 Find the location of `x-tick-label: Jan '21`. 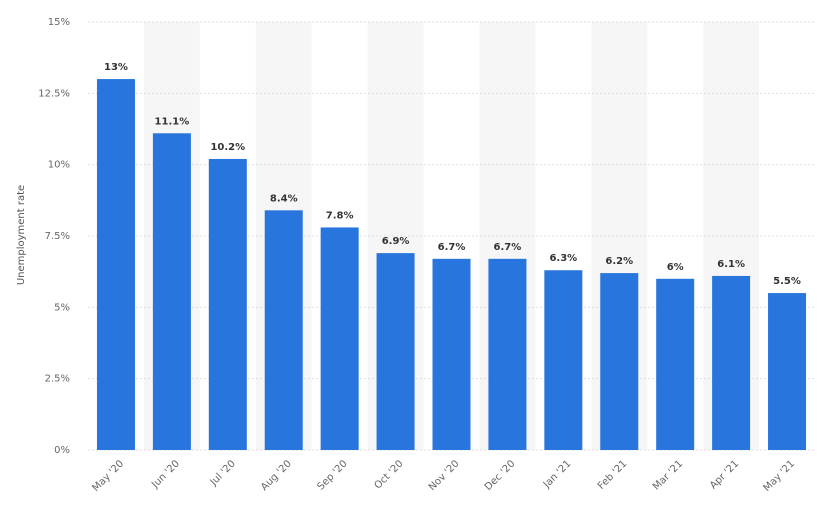

x-tick-label: Jan '21 is located at coordinates (557, 474).